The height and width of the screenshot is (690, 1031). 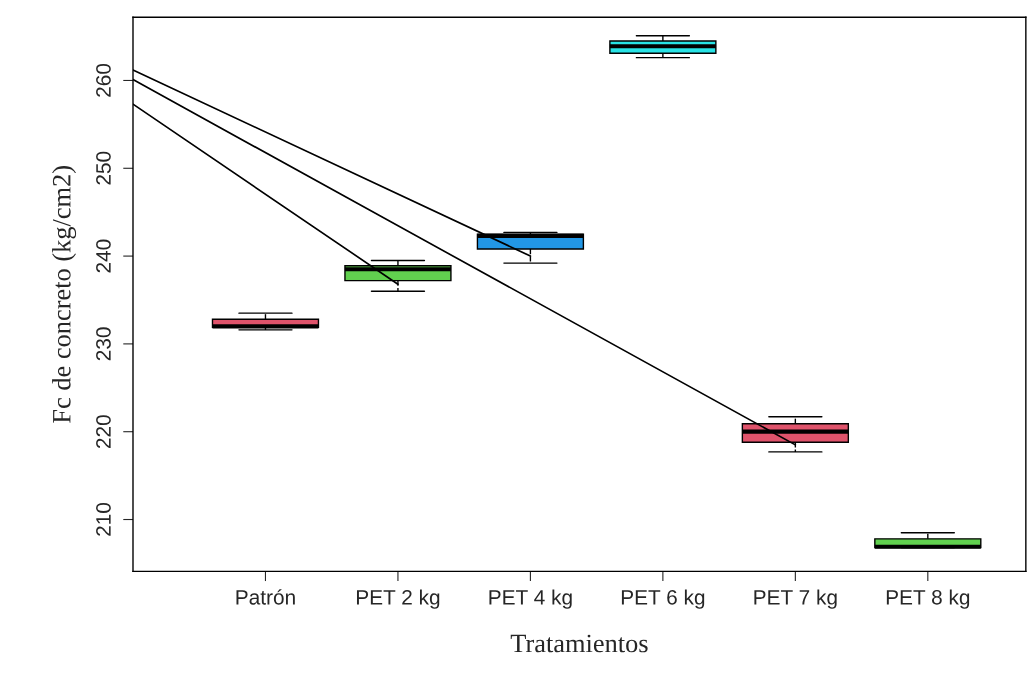 What do you see at coordinates (663, 599) in the screenshot?
I see `x-tick-label: PET 6 kg` at bounding box center [663, 599].